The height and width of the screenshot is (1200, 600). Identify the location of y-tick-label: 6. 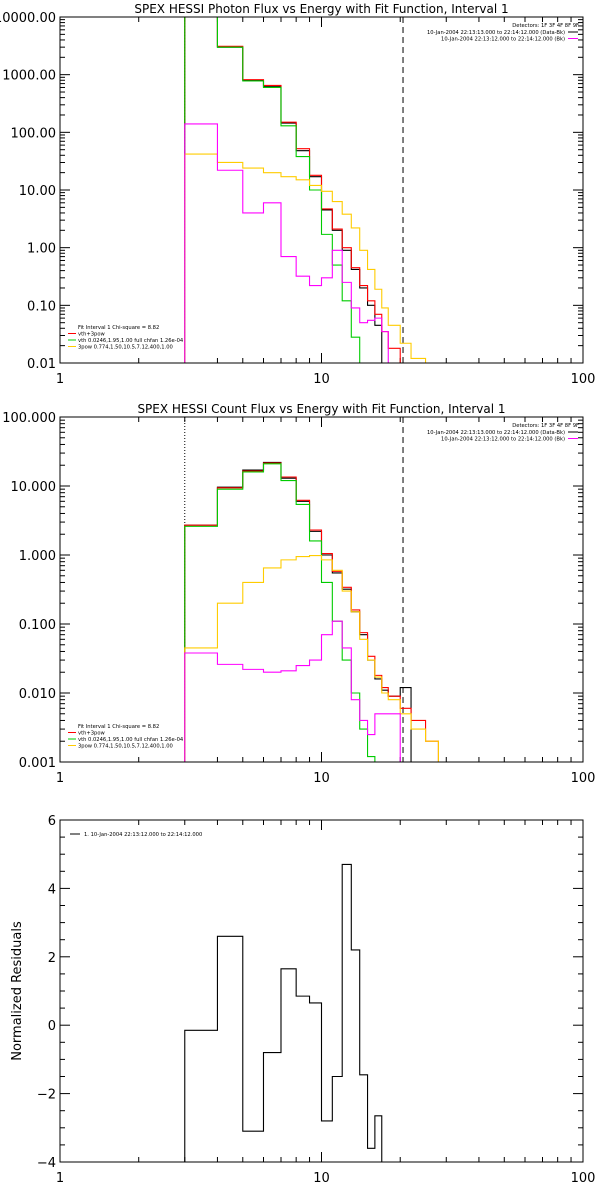
(52, 821).